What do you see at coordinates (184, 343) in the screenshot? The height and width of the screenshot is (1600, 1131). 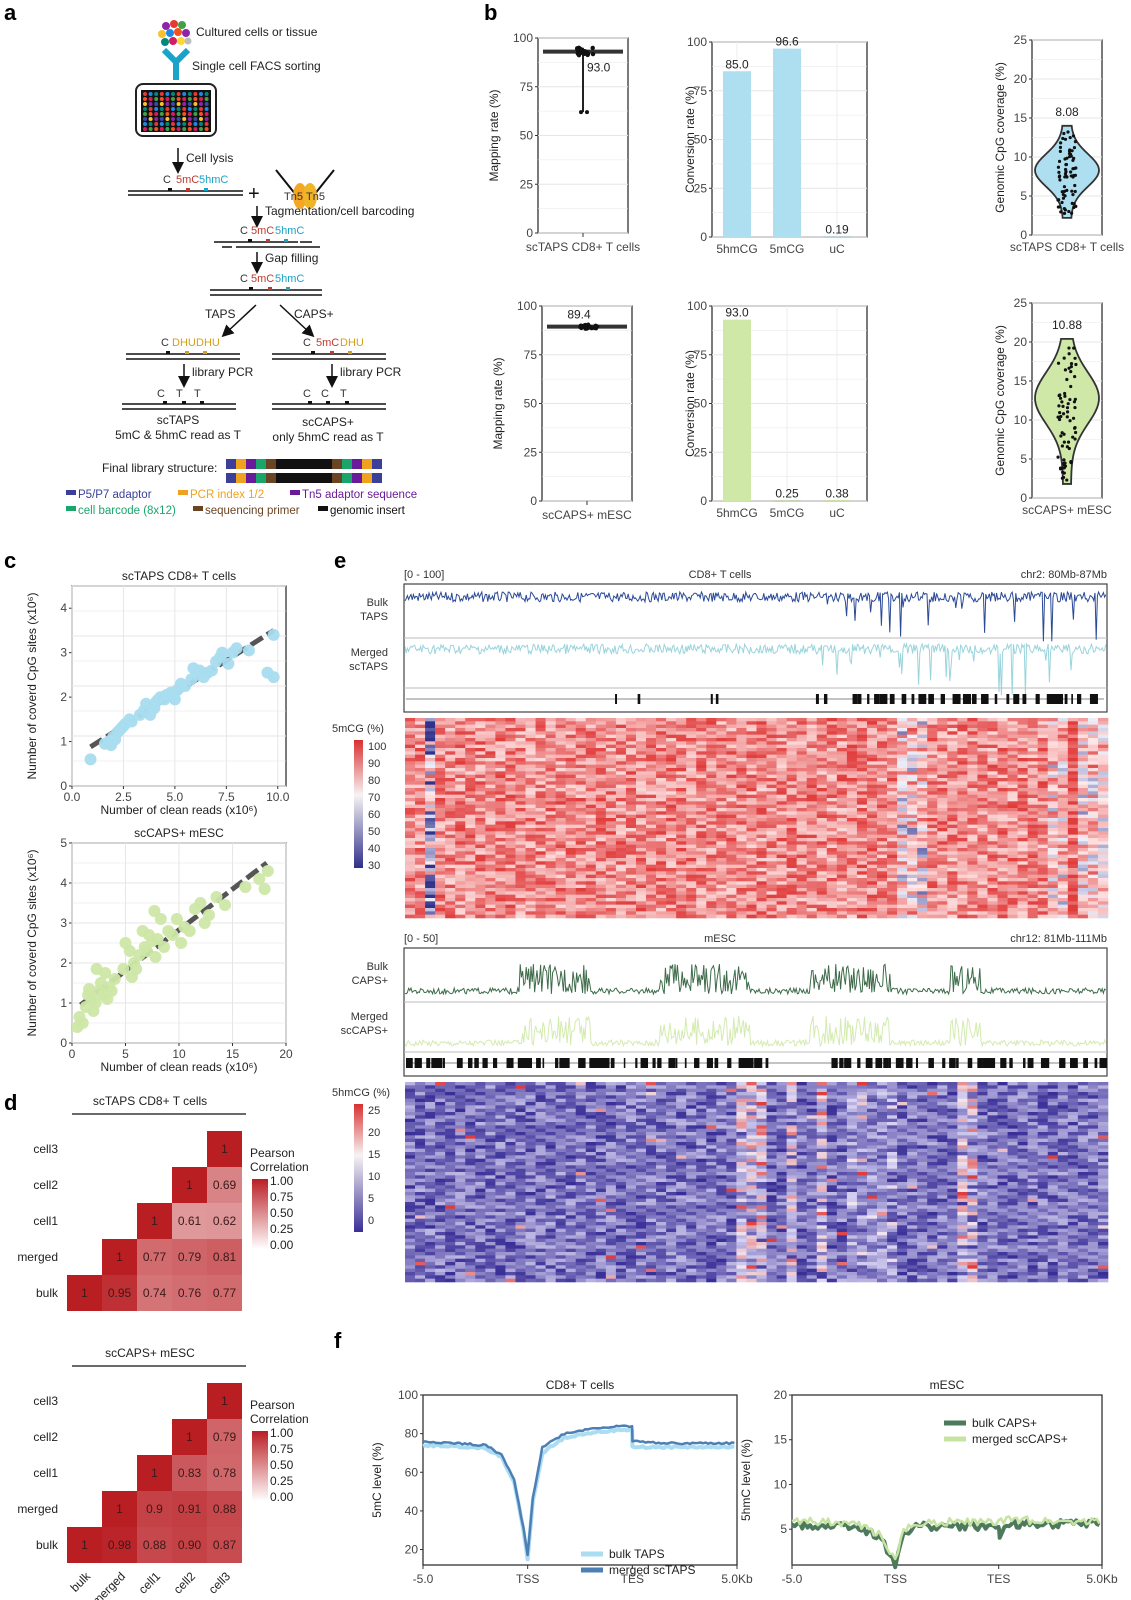 I see `base-dhu: DHU` at bounding box center [184, 343].